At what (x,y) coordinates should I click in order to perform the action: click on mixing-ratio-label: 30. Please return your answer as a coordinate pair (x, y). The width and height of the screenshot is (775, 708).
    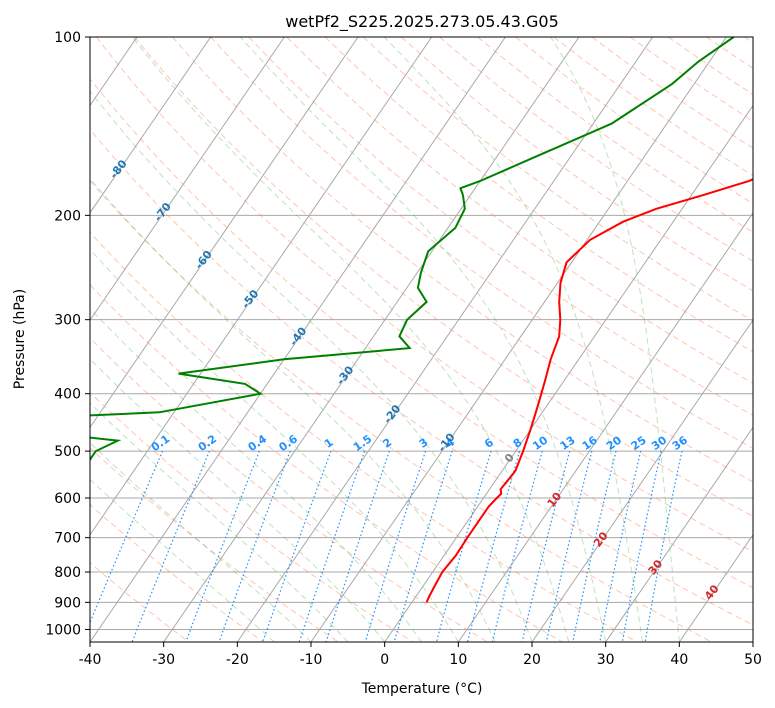
    Looking at the image, I should click on (659, 443).